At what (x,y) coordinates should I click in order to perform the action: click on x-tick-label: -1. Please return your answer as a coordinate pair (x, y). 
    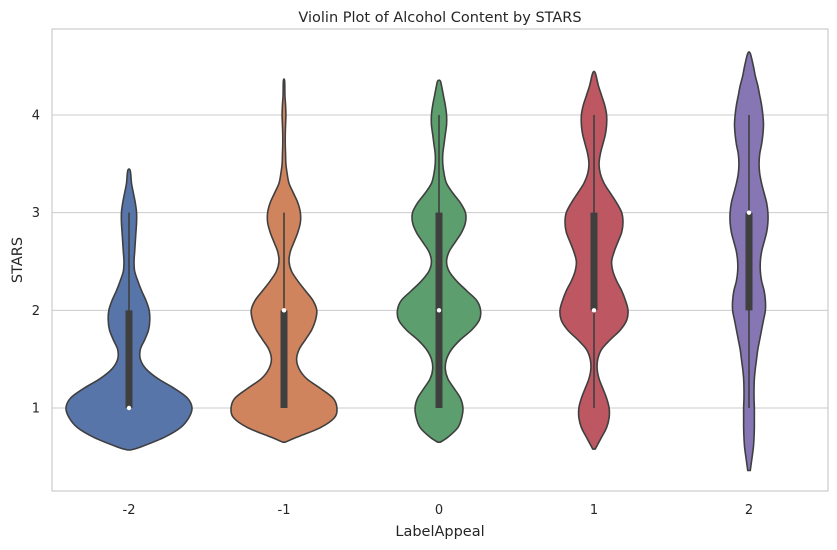
    Looking at the image, I should click on (284, 510).